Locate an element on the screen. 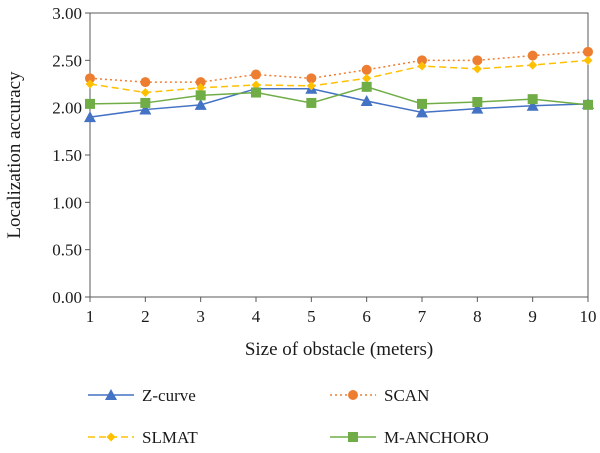 This screenshot has height=453, width=600. series-line-m-anchoro is located at coordinates (339, 96).